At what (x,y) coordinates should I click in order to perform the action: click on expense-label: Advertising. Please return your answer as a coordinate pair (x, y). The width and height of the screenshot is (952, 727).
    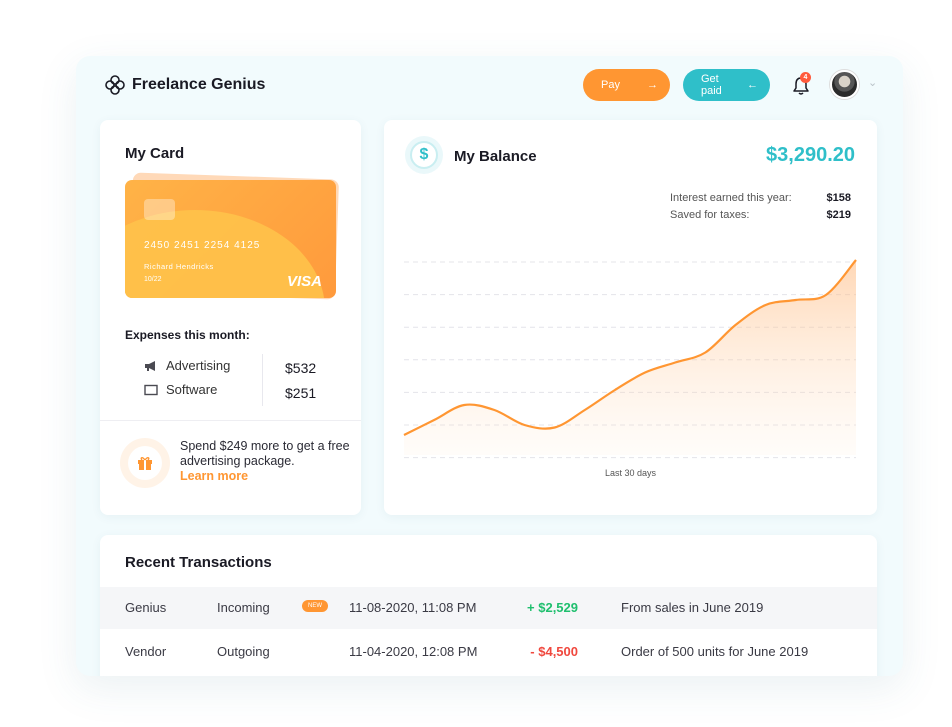
    Looking at the image, I should click on (198, 365).